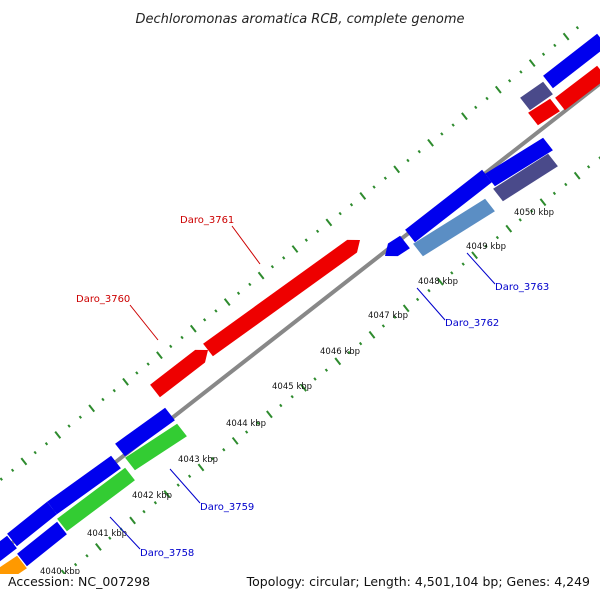  I want to click on tick-label: 4042 kbp, so click(152, 496).